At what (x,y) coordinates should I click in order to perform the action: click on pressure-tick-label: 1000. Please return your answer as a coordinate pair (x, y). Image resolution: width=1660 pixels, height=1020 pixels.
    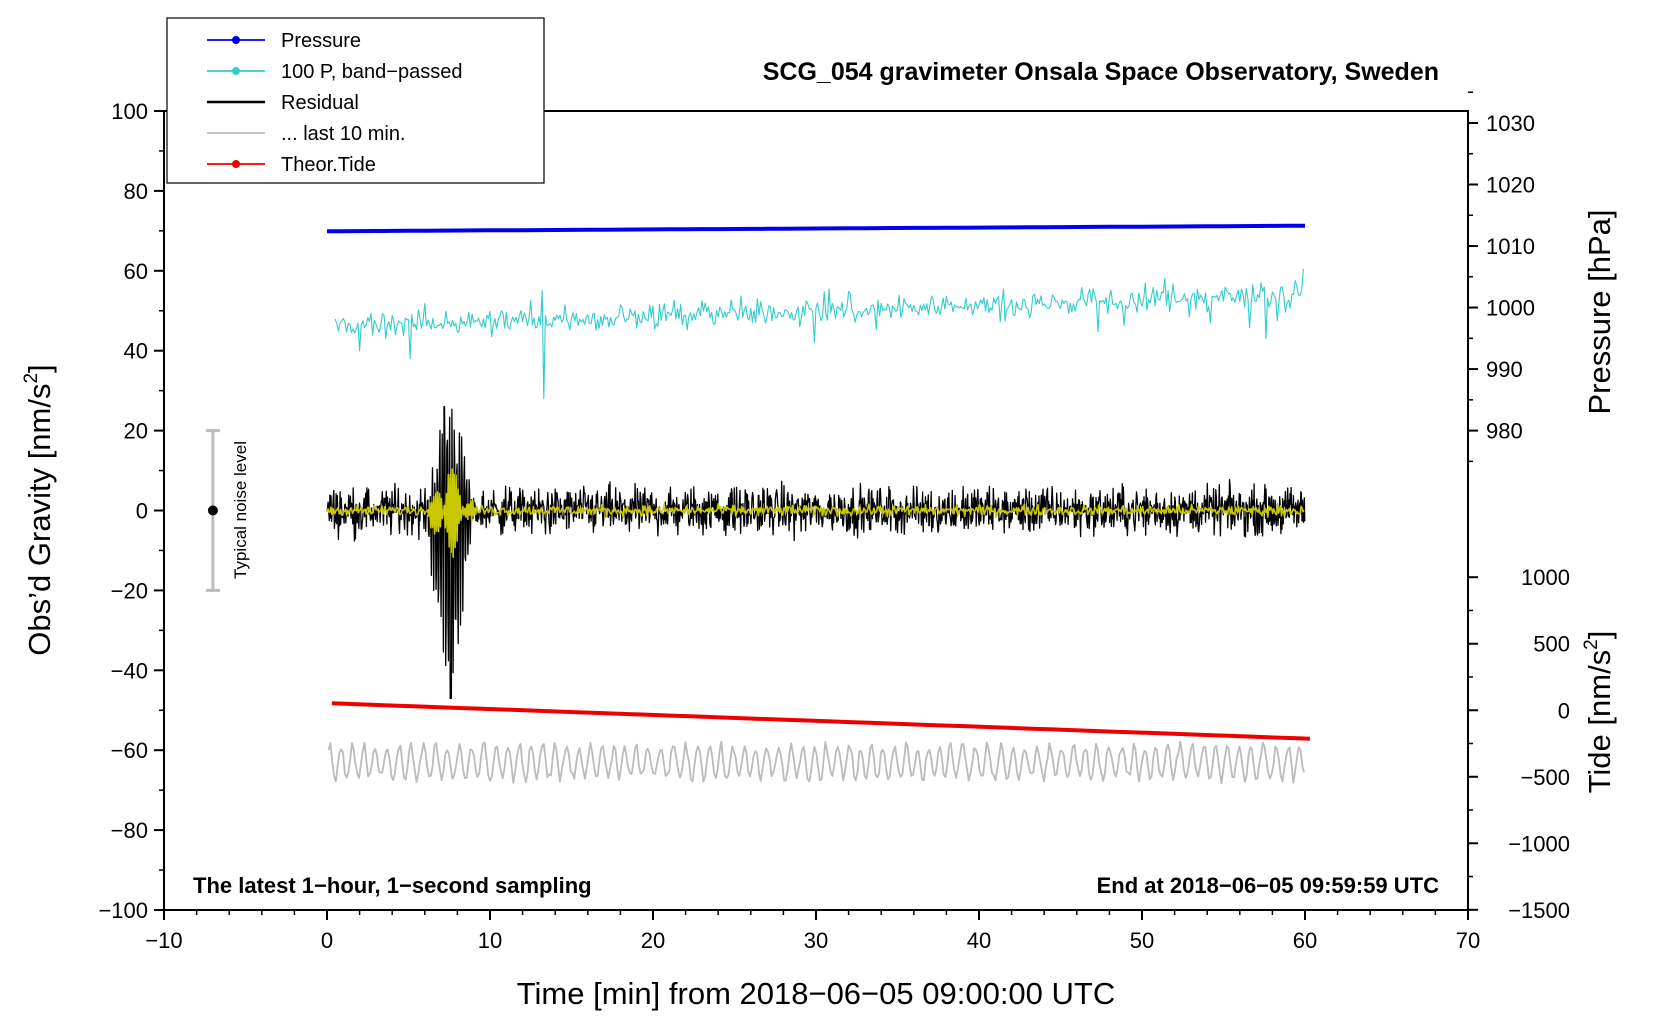
    Looking at the image, I should click on (1510, 308).